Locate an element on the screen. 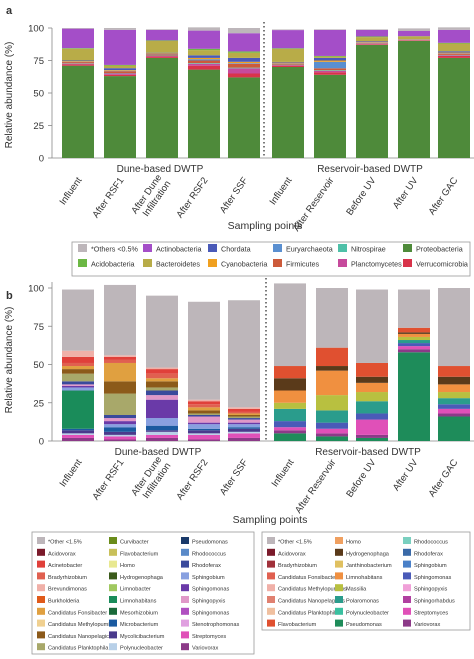 The image size is (474, 659). legend-label-other-1-5: *Other <1.5% is located at coordinates (65, 543).